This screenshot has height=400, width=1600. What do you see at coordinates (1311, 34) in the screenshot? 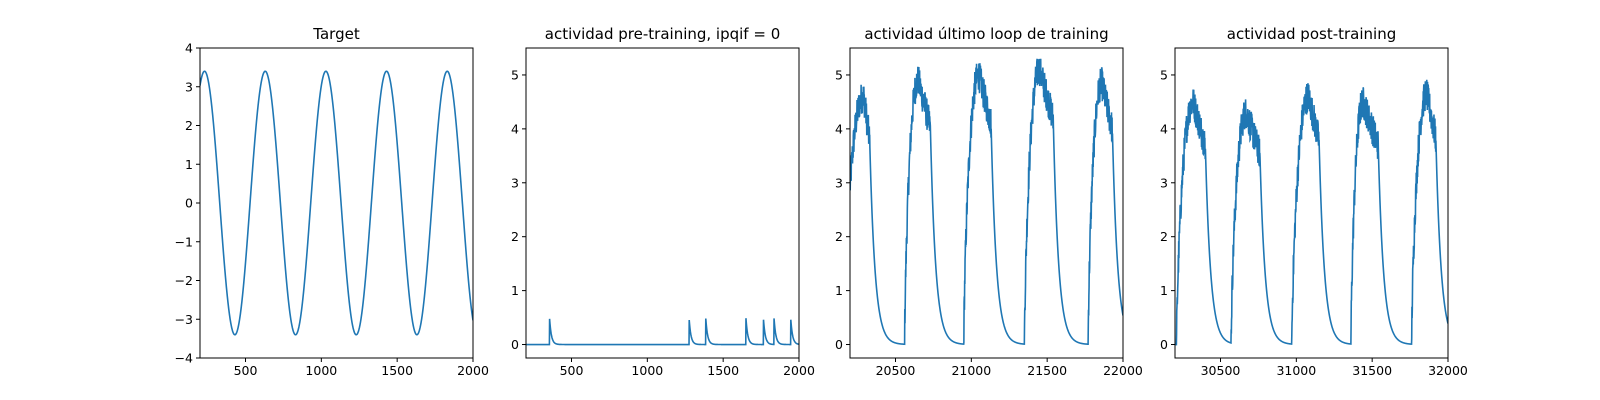
I see `subplot-title: actividad post-training` at bounding box center [1311, 34].